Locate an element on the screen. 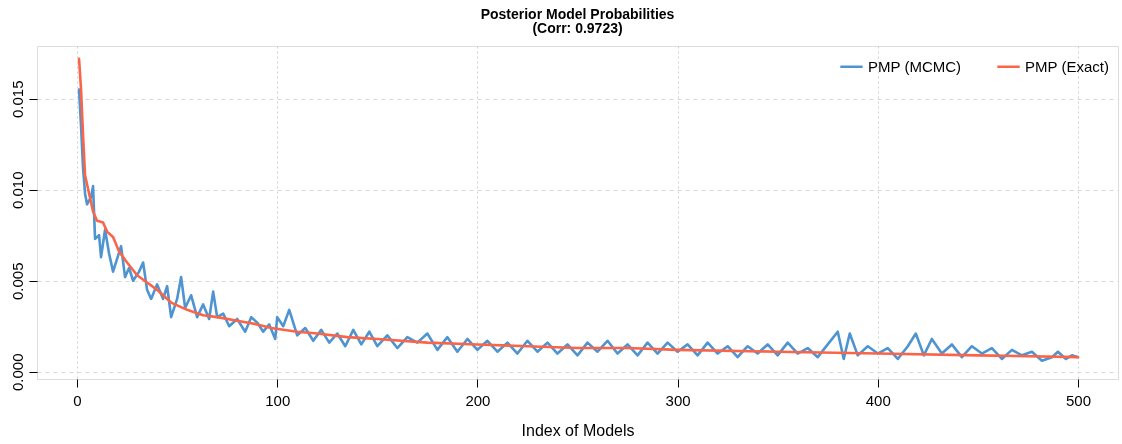 The width and height of the screenshot is (1122, 444). x-tick-label: 100 is located at coordinates (278, 400).